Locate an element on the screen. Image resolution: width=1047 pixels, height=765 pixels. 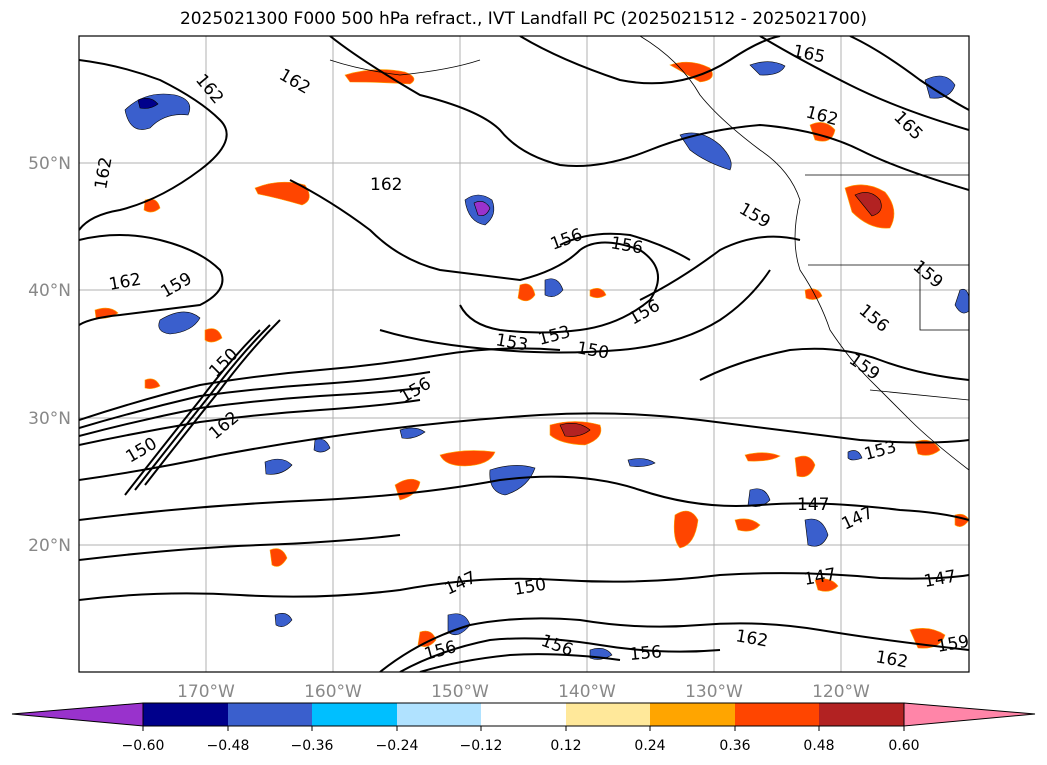
lon-label-140: 140°W is located at coordinates (587, 692).